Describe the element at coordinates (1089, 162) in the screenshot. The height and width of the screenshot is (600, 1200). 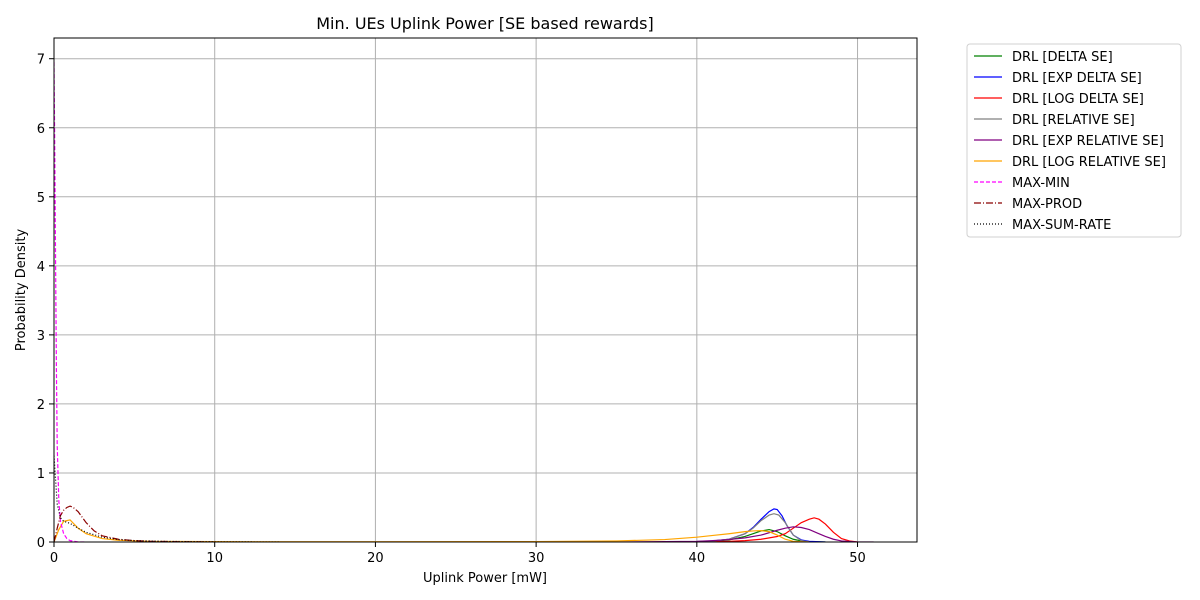
I see `legend-entry-label: DRL [LOG RELATIVE SE]` at that location.